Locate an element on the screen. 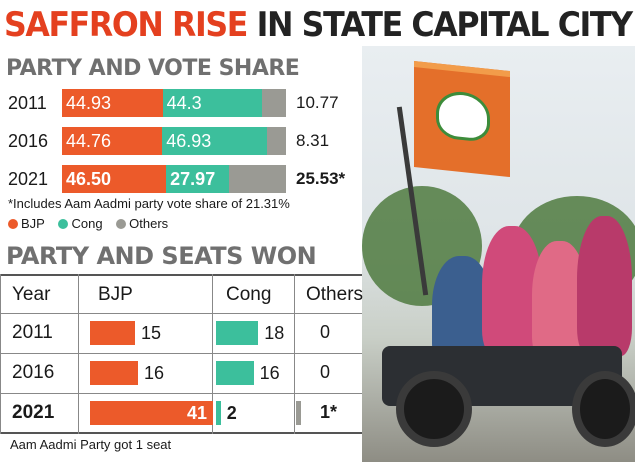 Image resolution: width=635 pixels, height=462 pixels. table-border-left is located at coordinates (0, 354).